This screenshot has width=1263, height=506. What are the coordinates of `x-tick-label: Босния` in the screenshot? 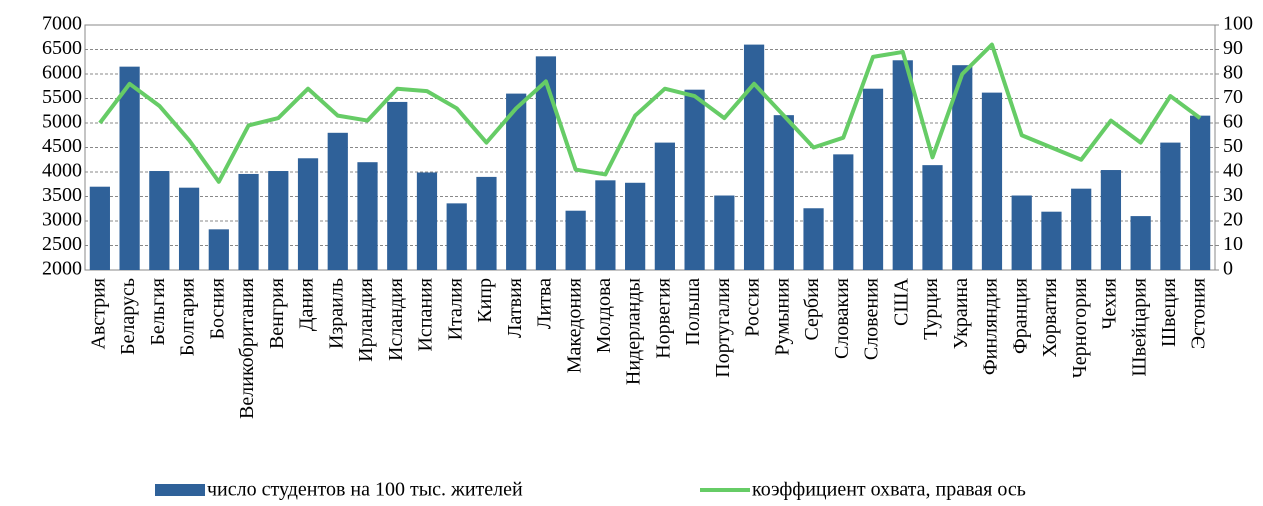 It's located at (217, 308).